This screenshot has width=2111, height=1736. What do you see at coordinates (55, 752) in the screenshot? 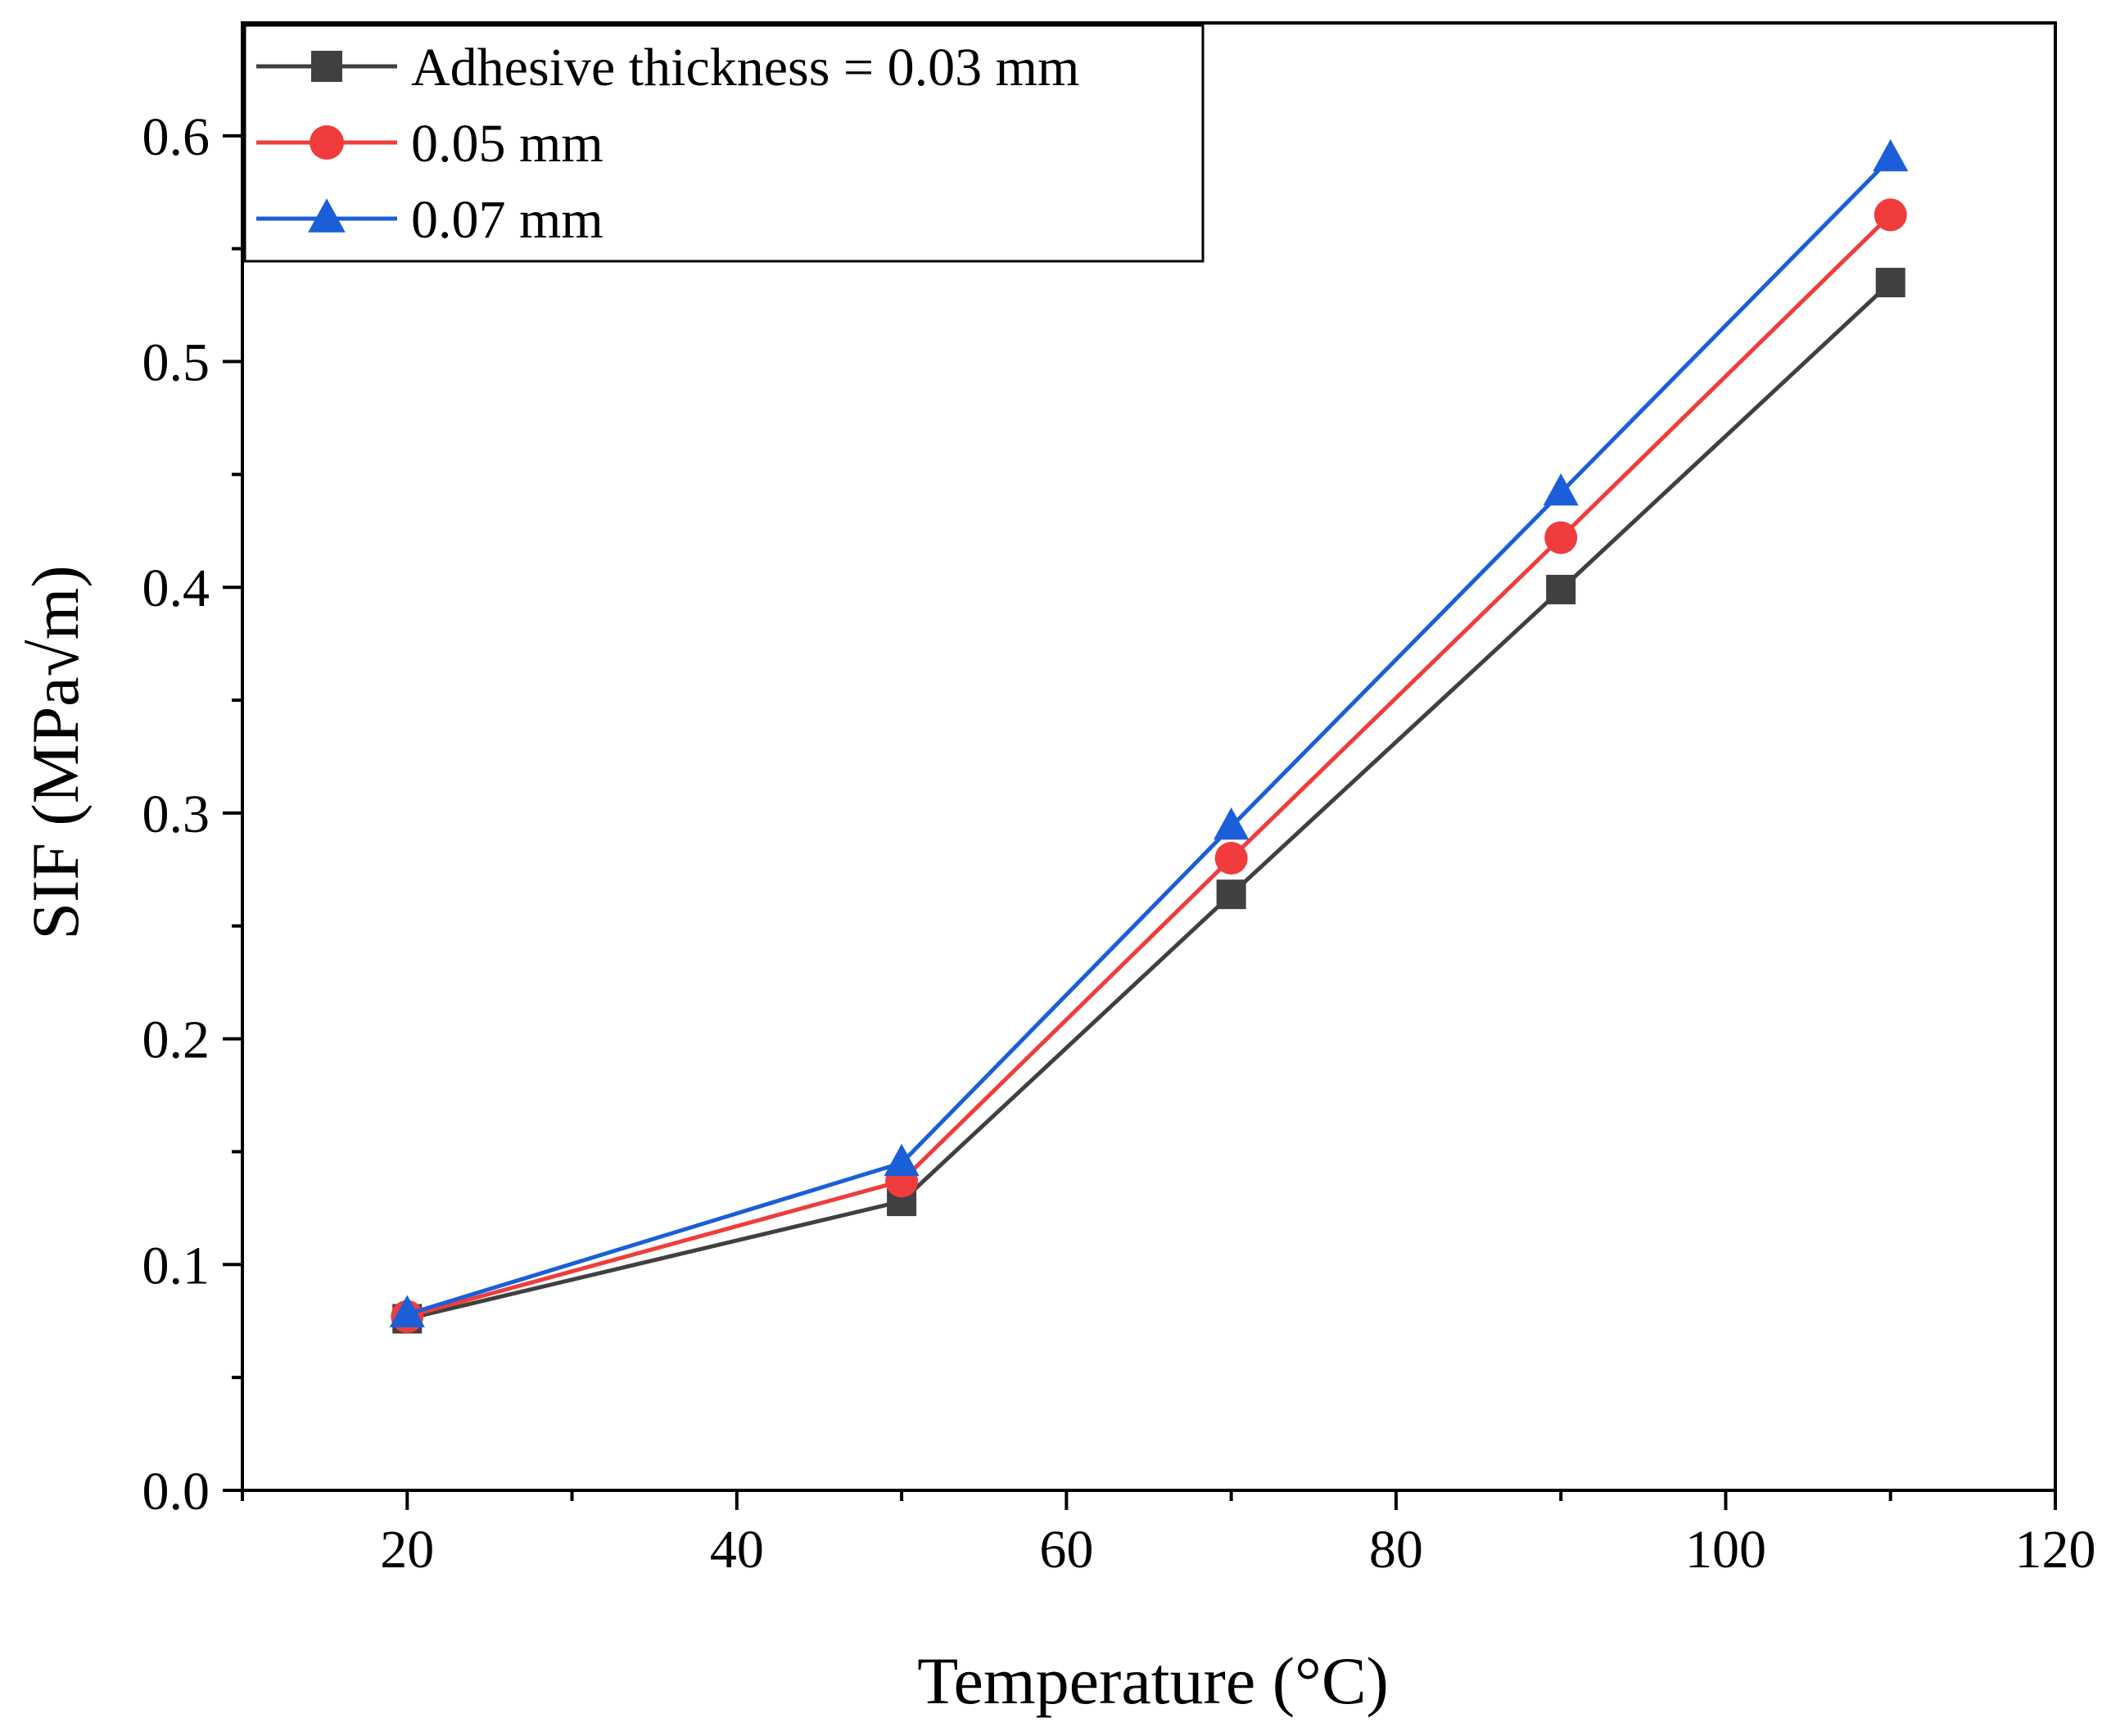
I see `y-axis-title: SIF (MPa√m)` at bounding box center [55, 752].